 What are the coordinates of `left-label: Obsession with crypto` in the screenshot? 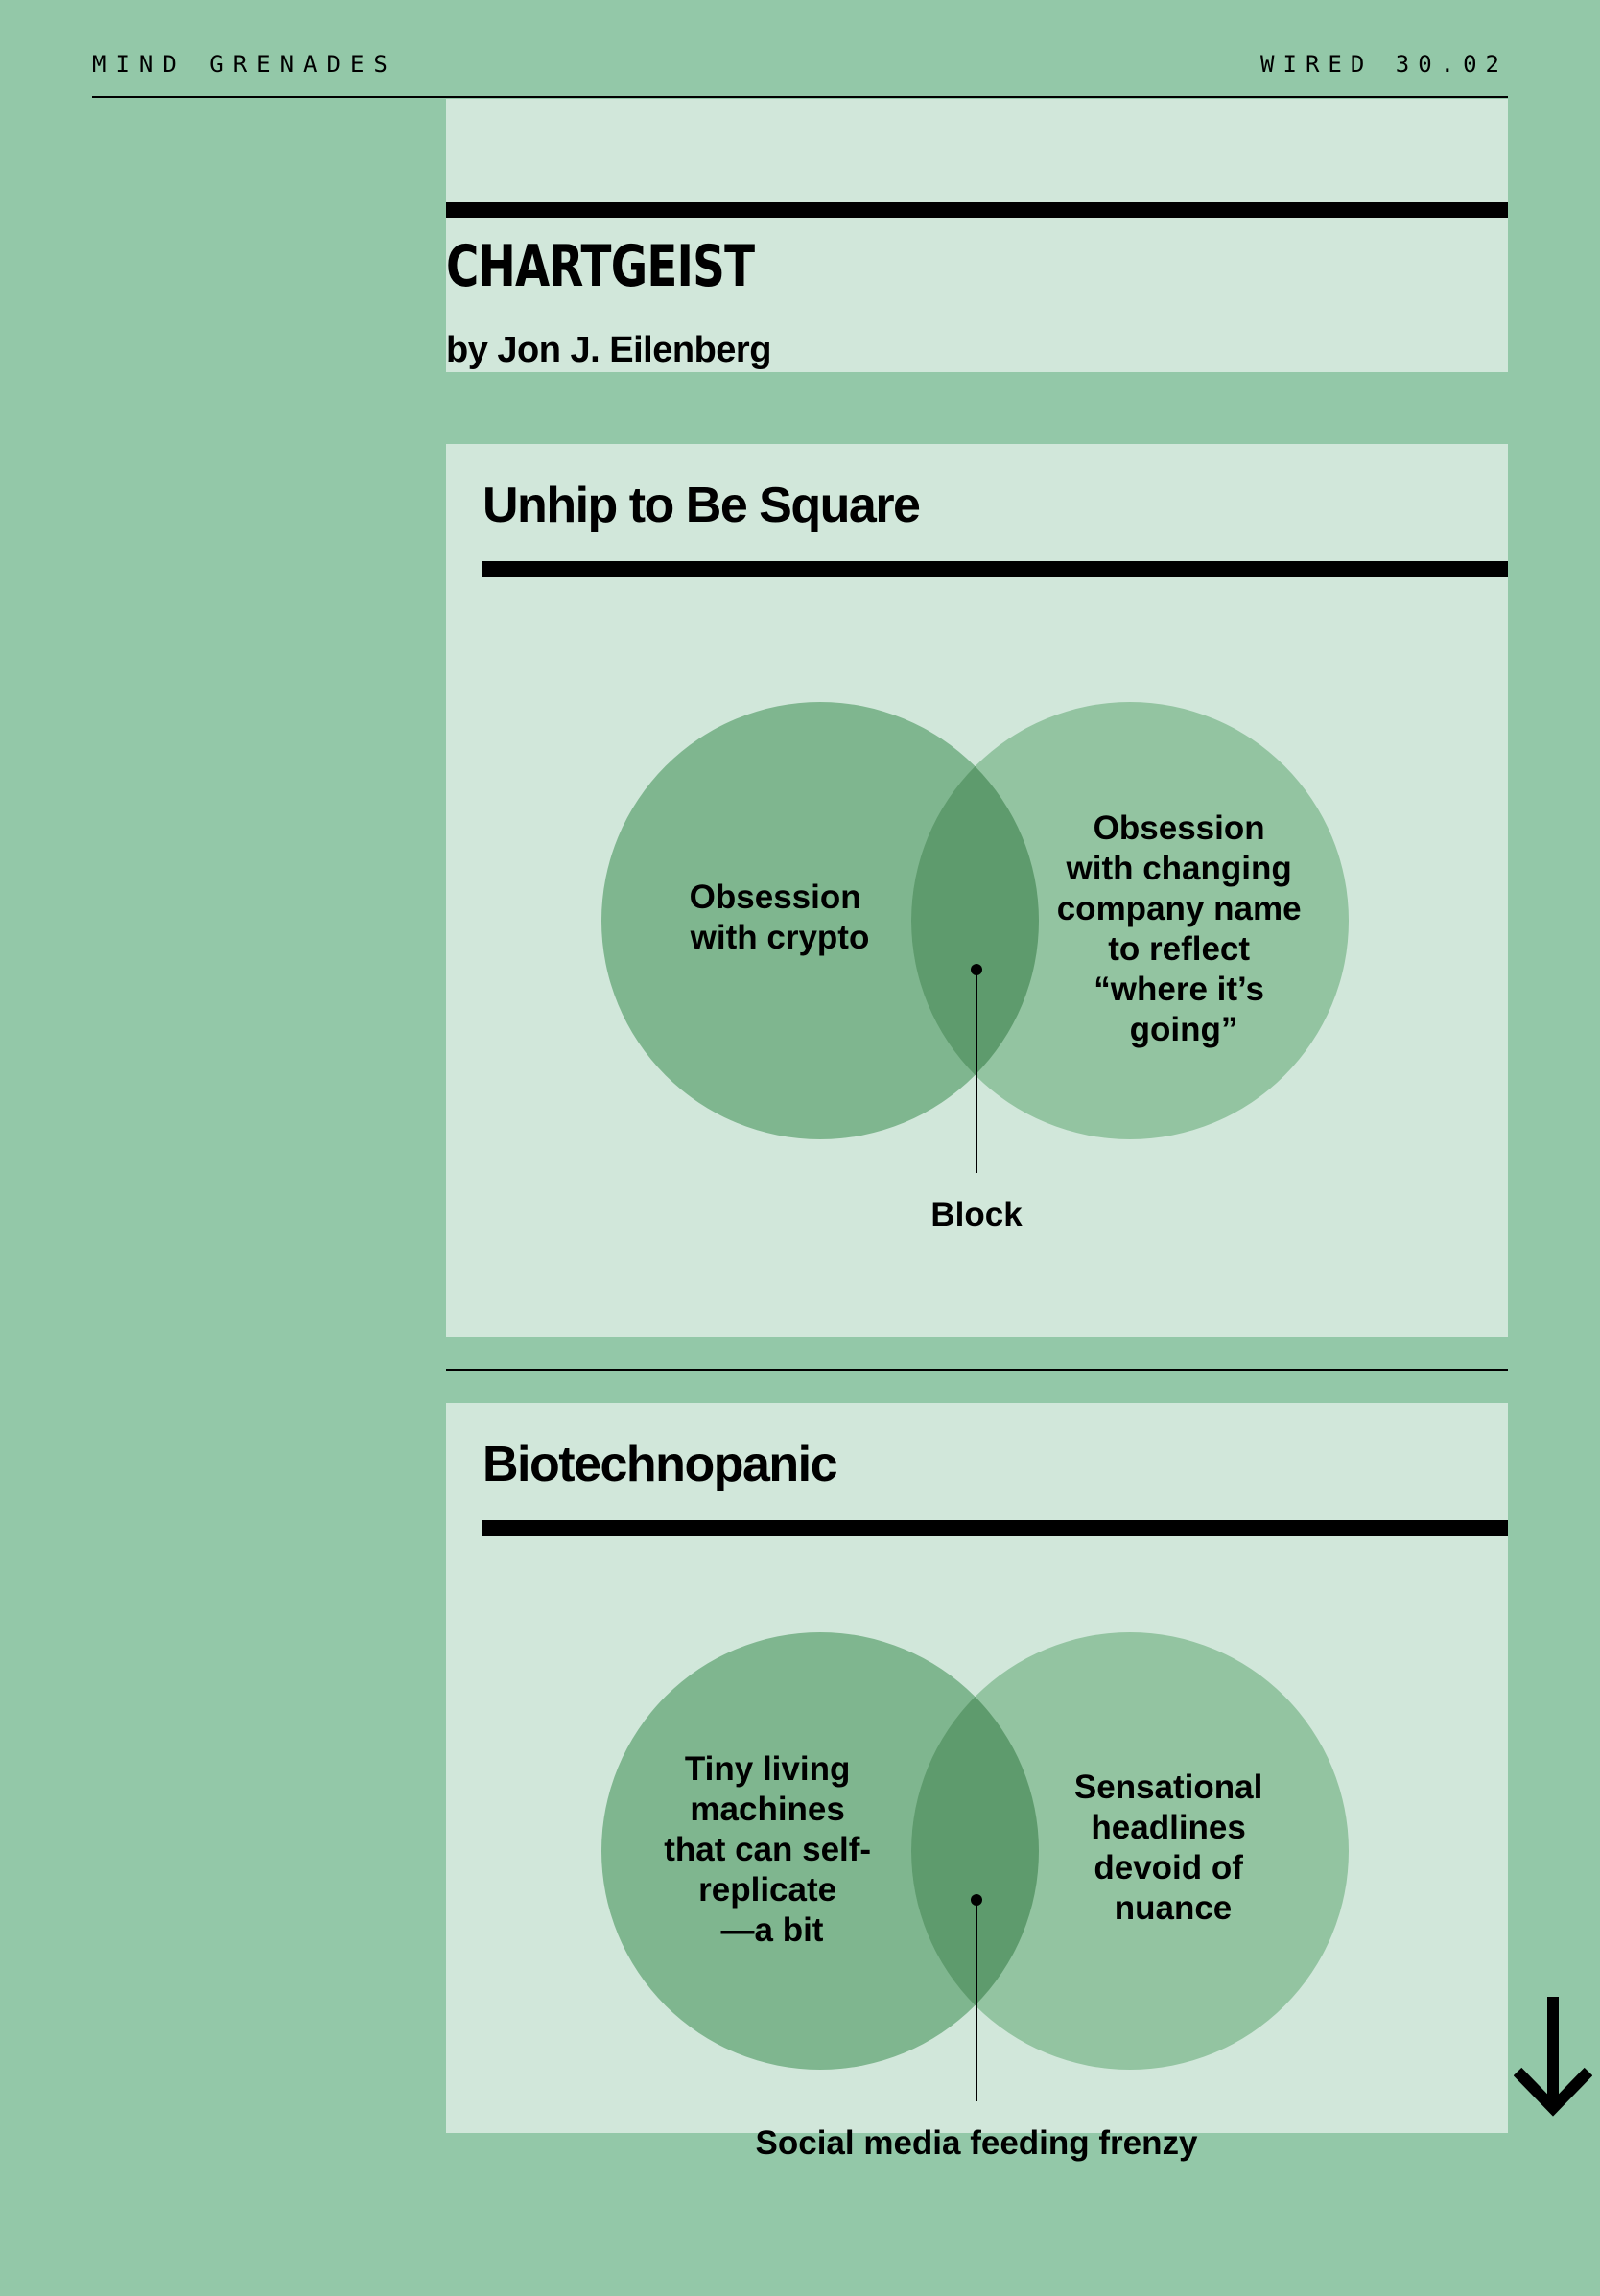 It's located at (780, 917).